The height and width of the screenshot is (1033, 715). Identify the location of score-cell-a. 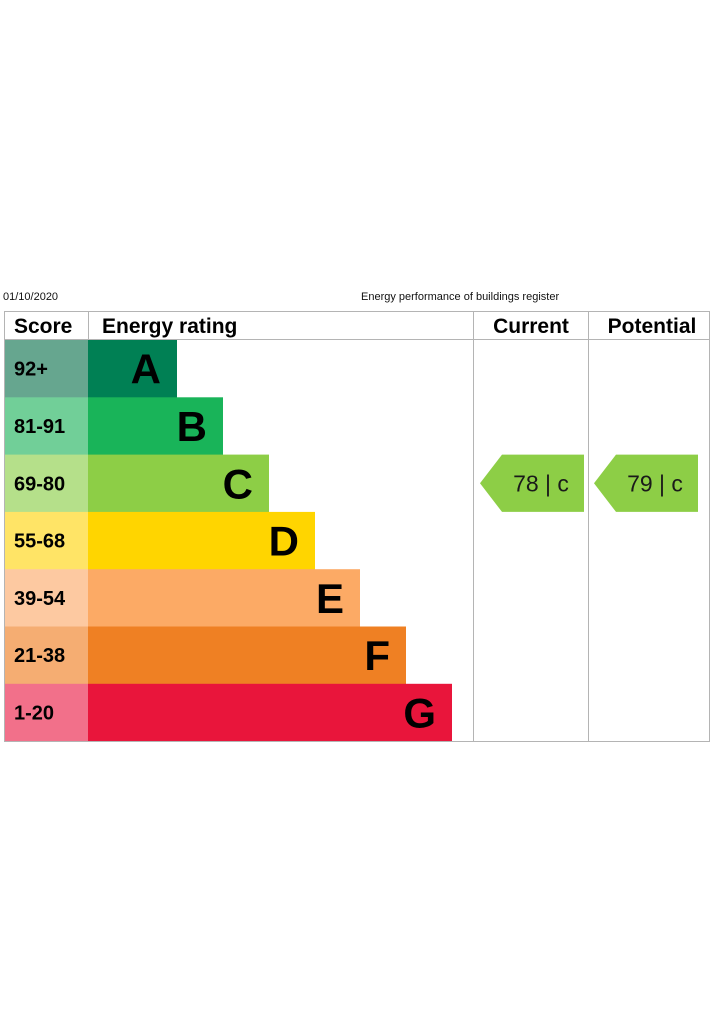
(46, 369).